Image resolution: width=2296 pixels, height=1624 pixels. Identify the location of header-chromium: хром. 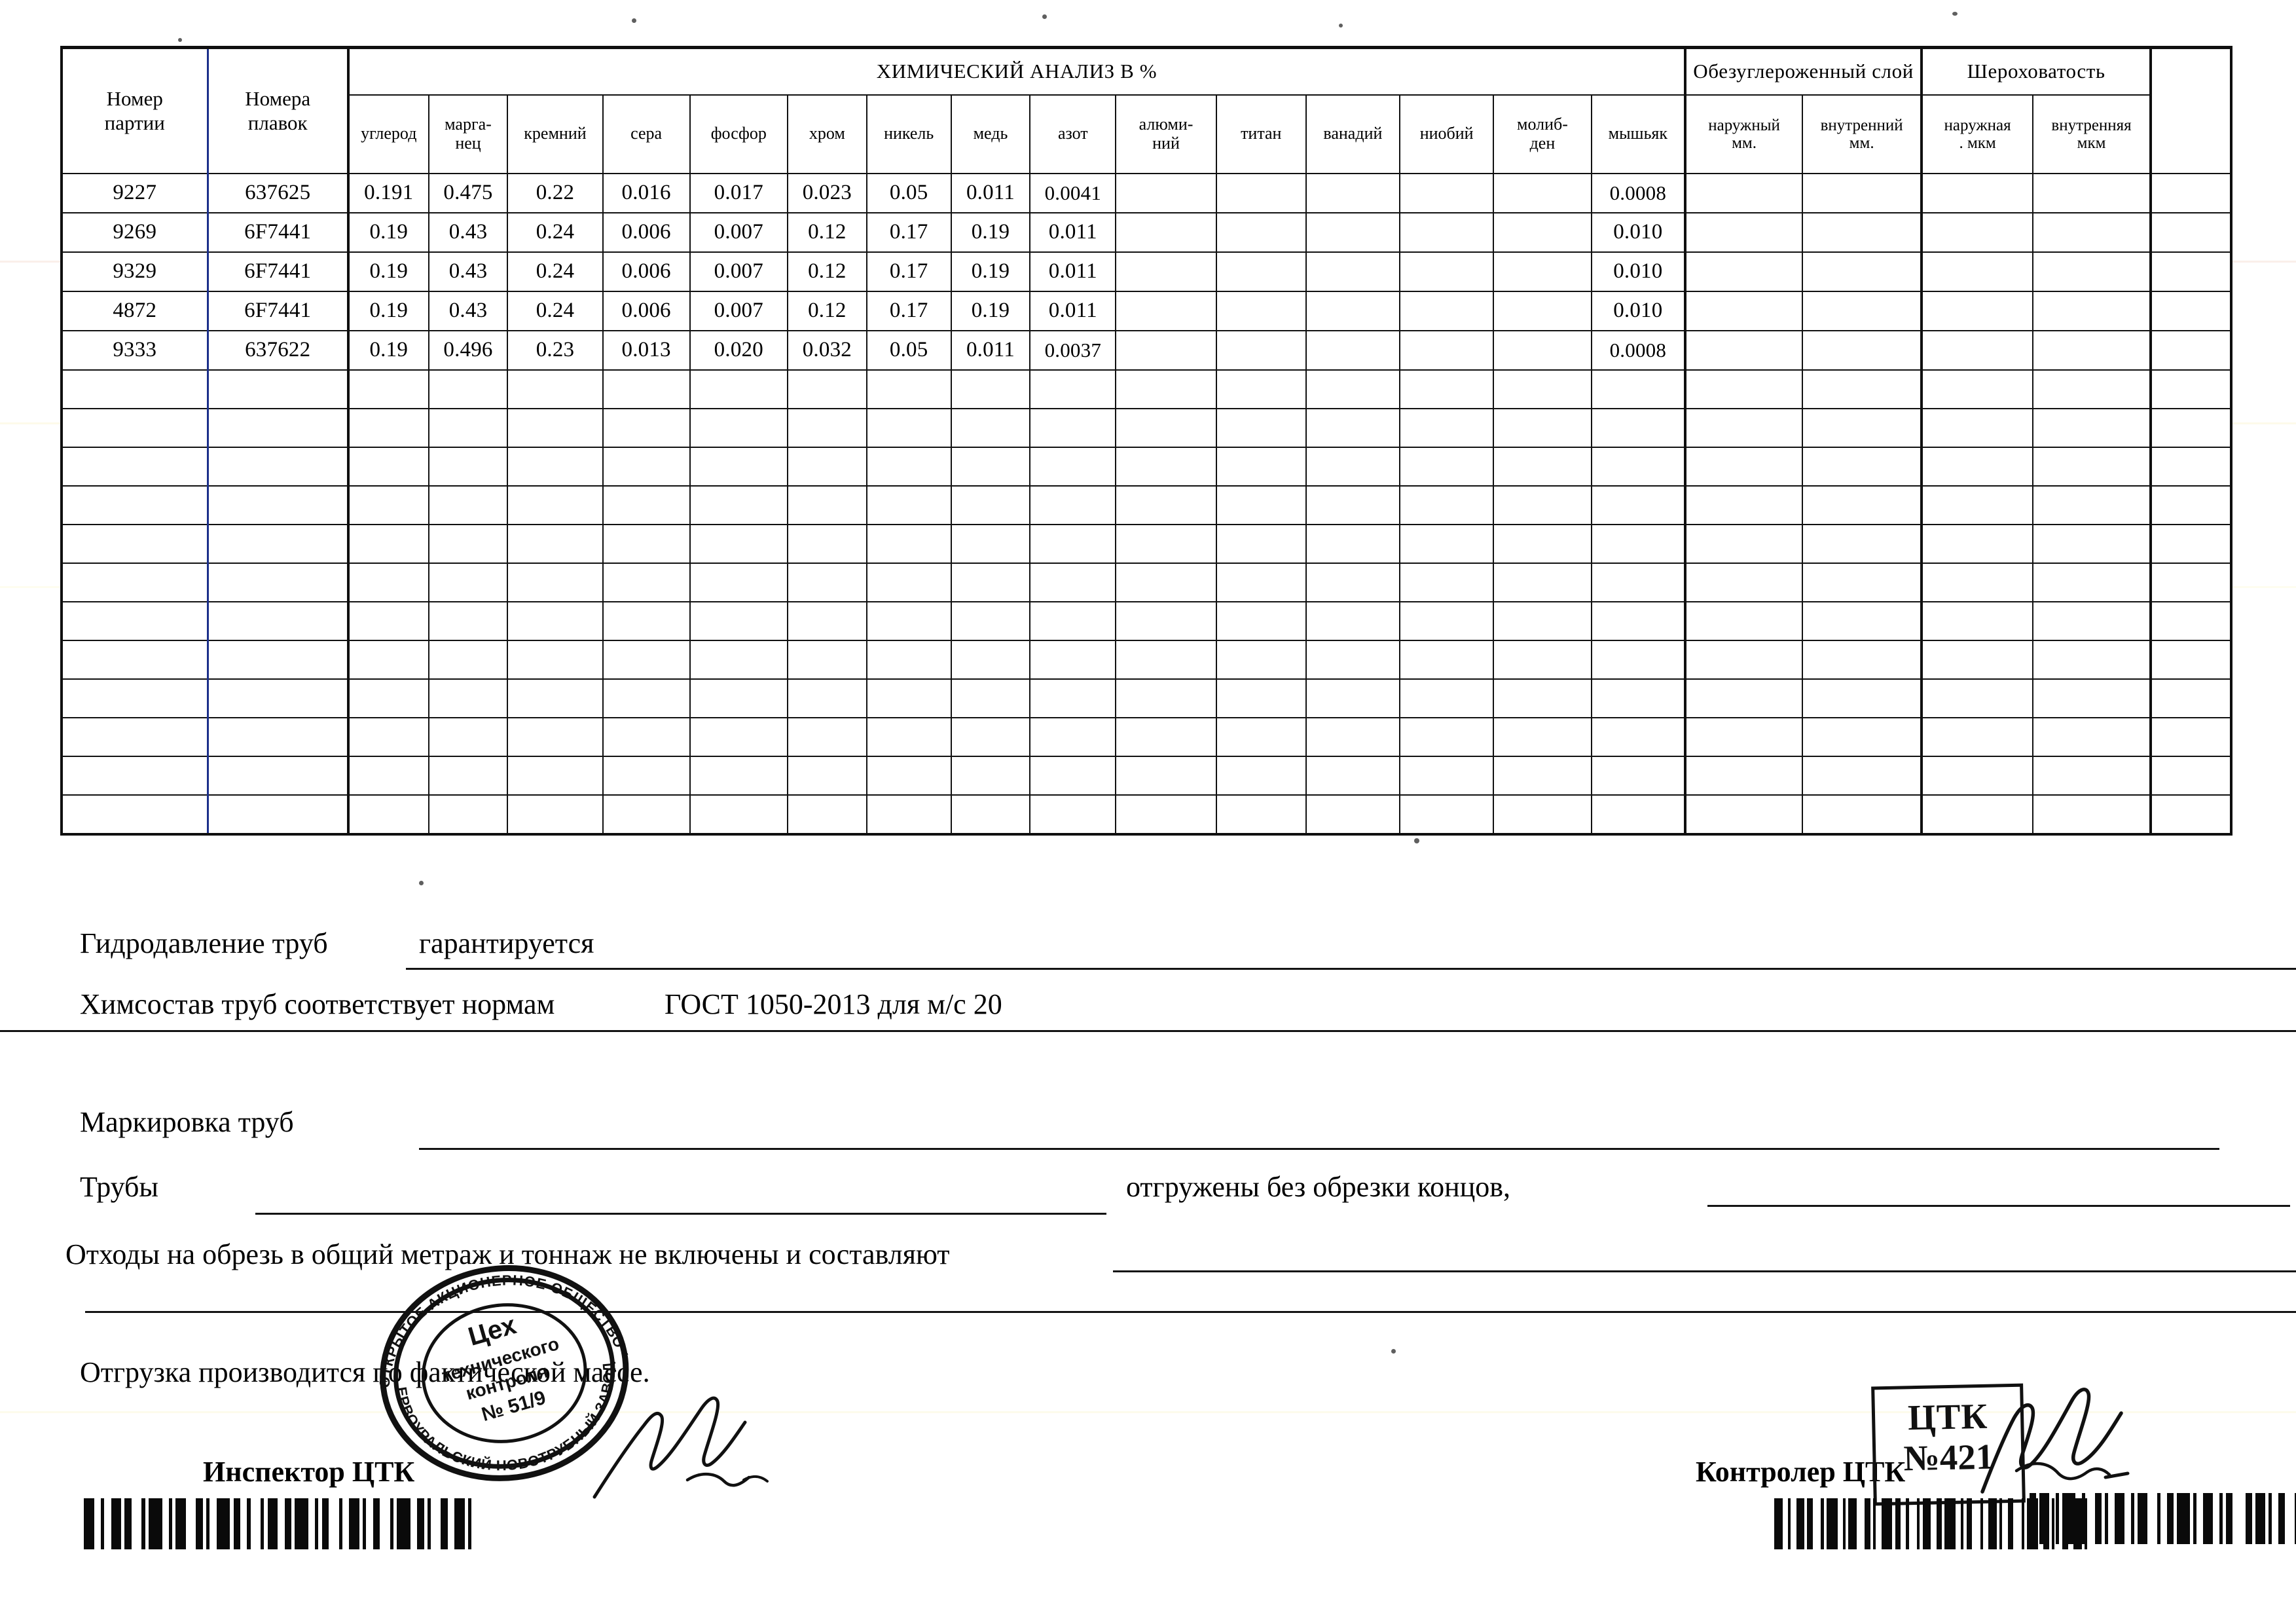
(826, 134).